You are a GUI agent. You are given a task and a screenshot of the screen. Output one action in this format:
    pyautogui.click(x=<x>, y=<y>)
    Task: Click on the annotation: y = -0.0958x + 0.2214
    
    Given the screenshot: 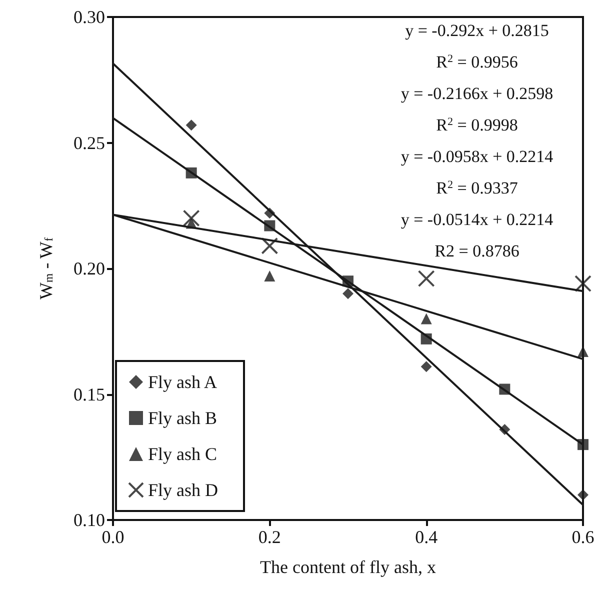 What is the action you would take?
    pyautogui.click(x=477, y=156)
    